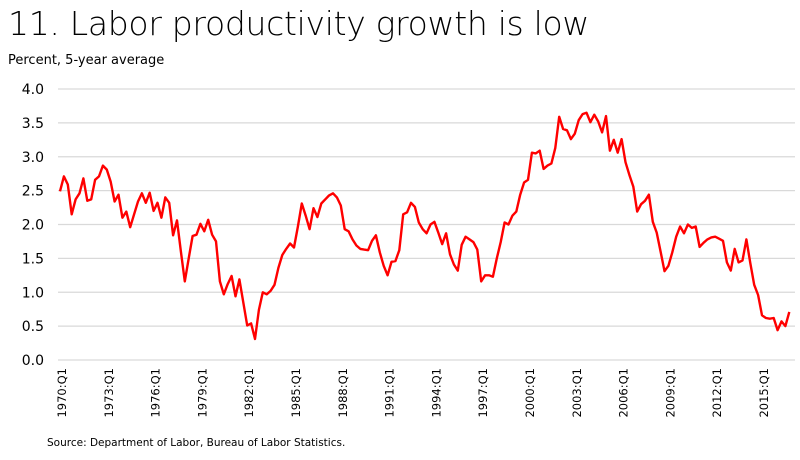 This screenshot has height=460, width=800. What do you see at coordinates (33, 327) in the screenshot?
I see `y-tick-label: 0.5` at bounding box center [33, 327].